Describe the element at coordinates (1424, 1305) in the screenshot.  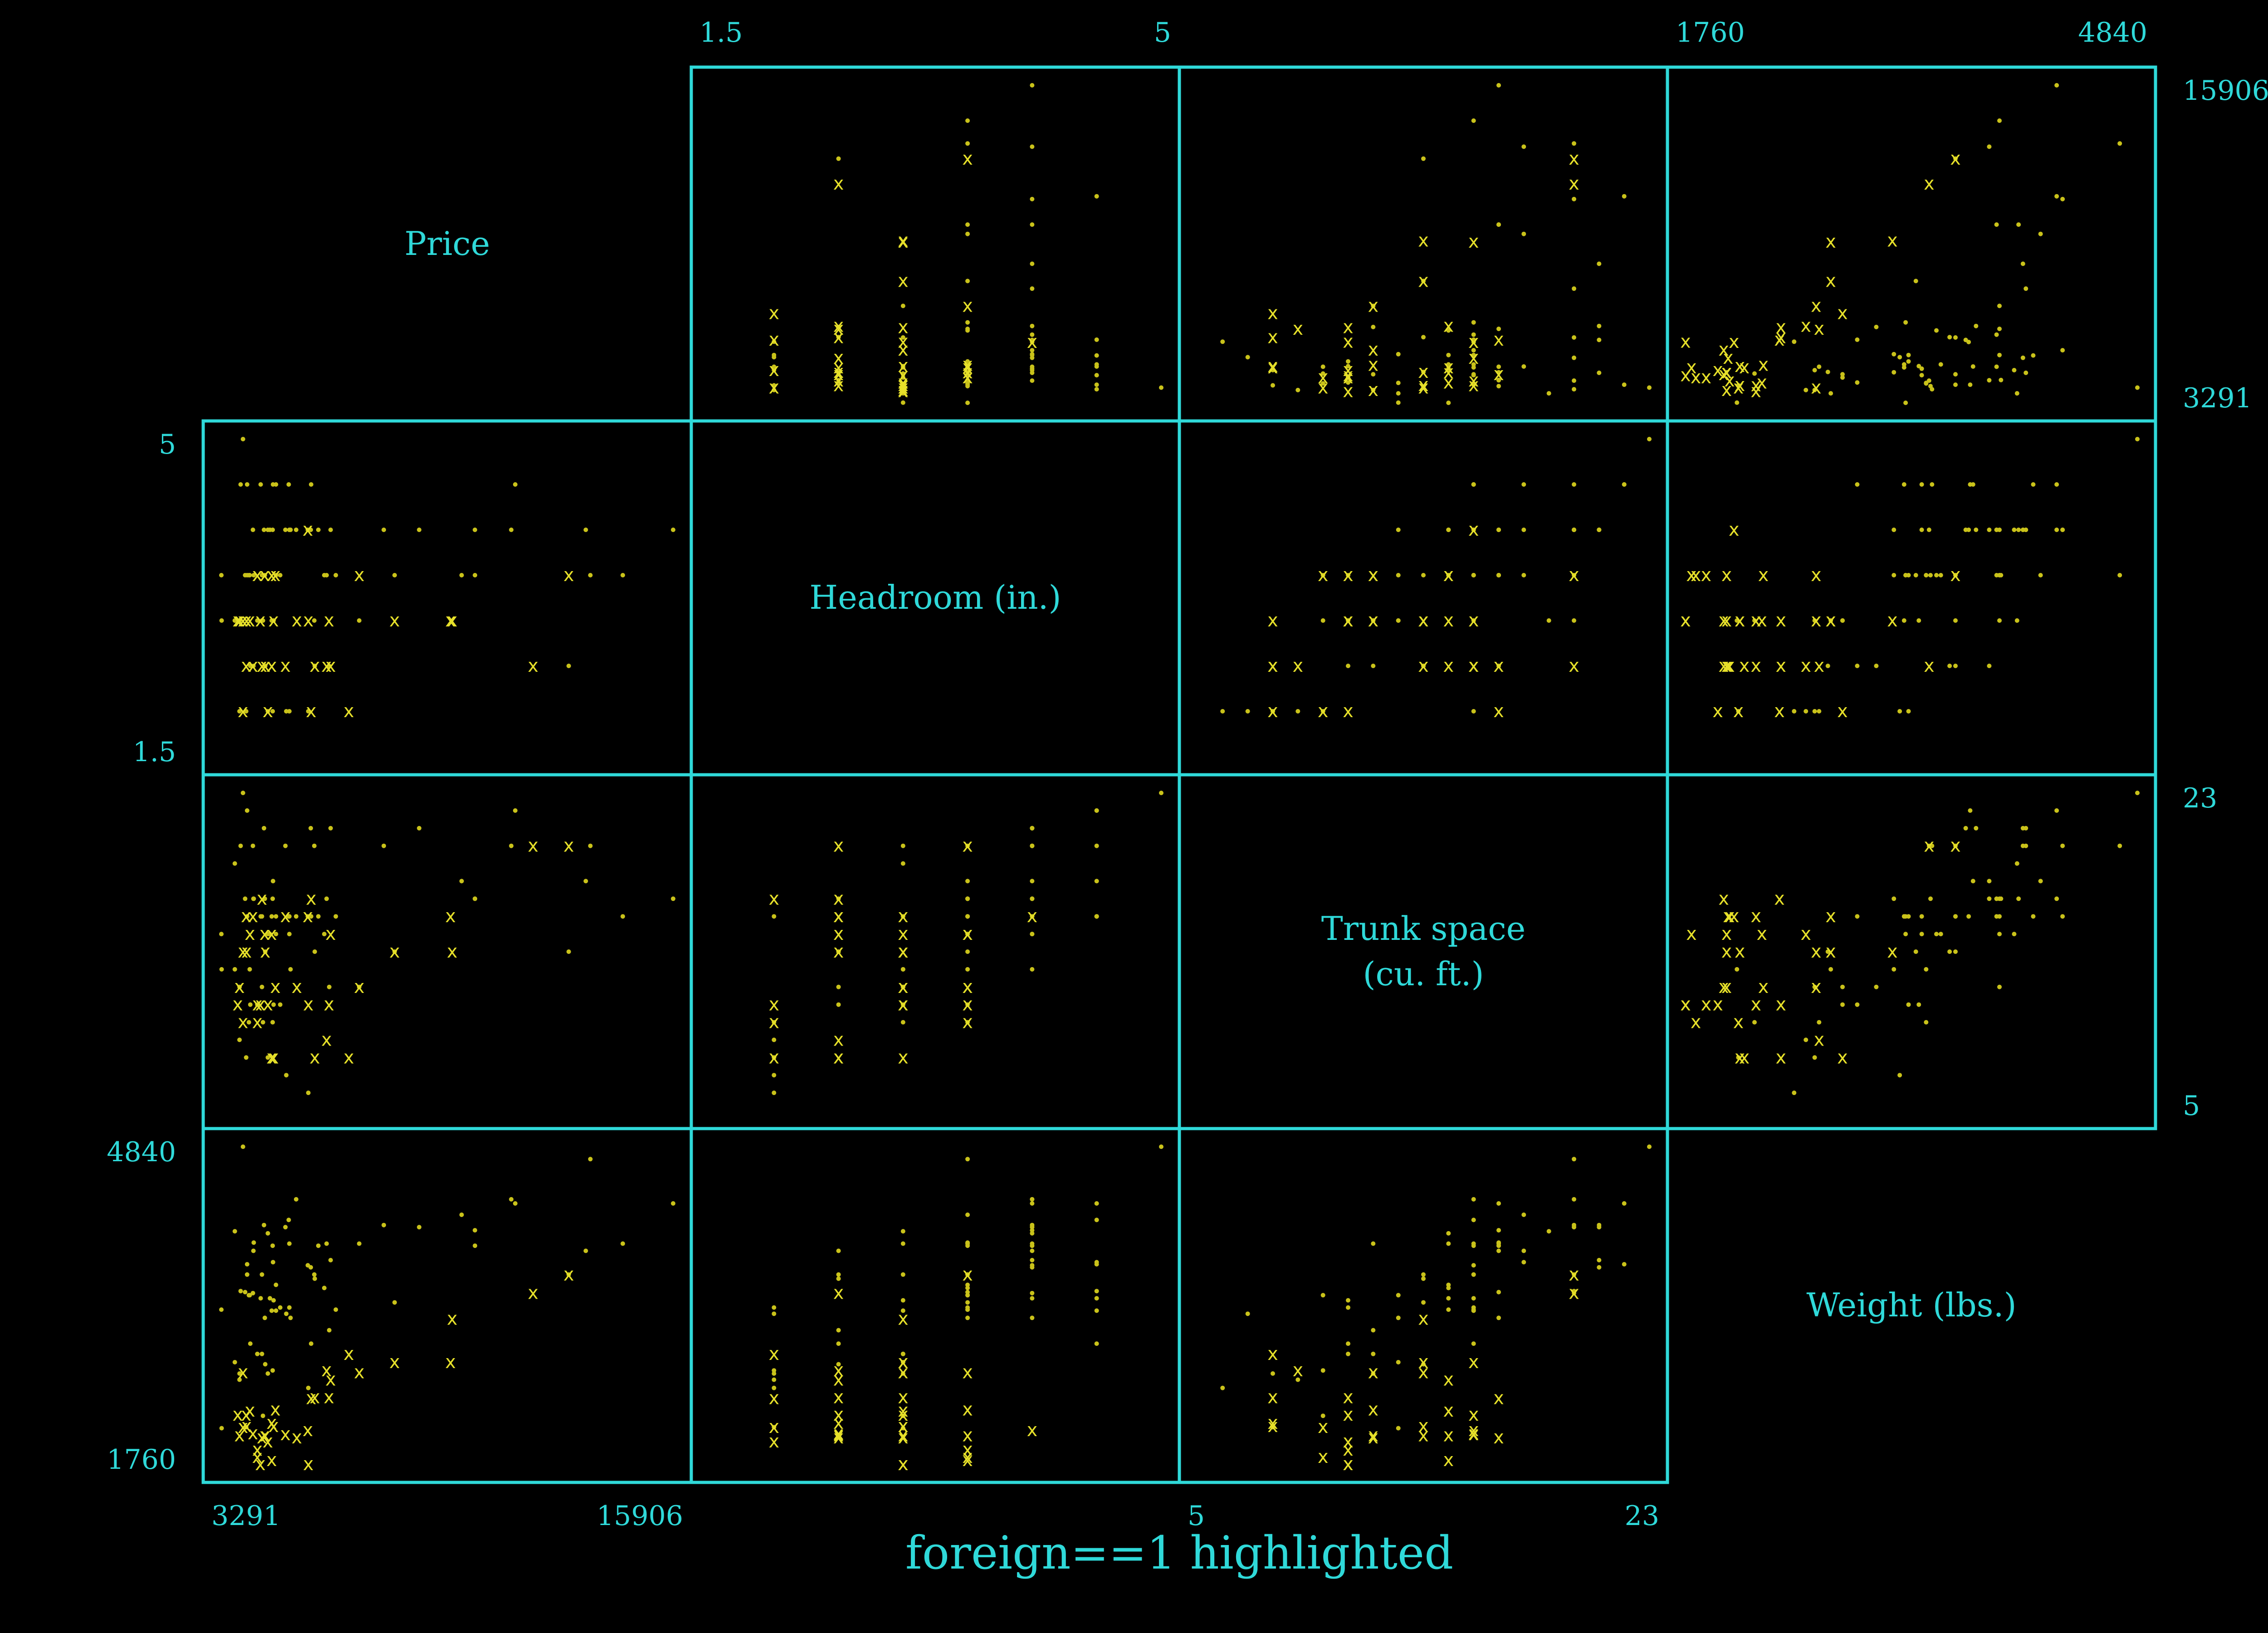
I see `matrix-cell-weight-vs-trunk` at that location.